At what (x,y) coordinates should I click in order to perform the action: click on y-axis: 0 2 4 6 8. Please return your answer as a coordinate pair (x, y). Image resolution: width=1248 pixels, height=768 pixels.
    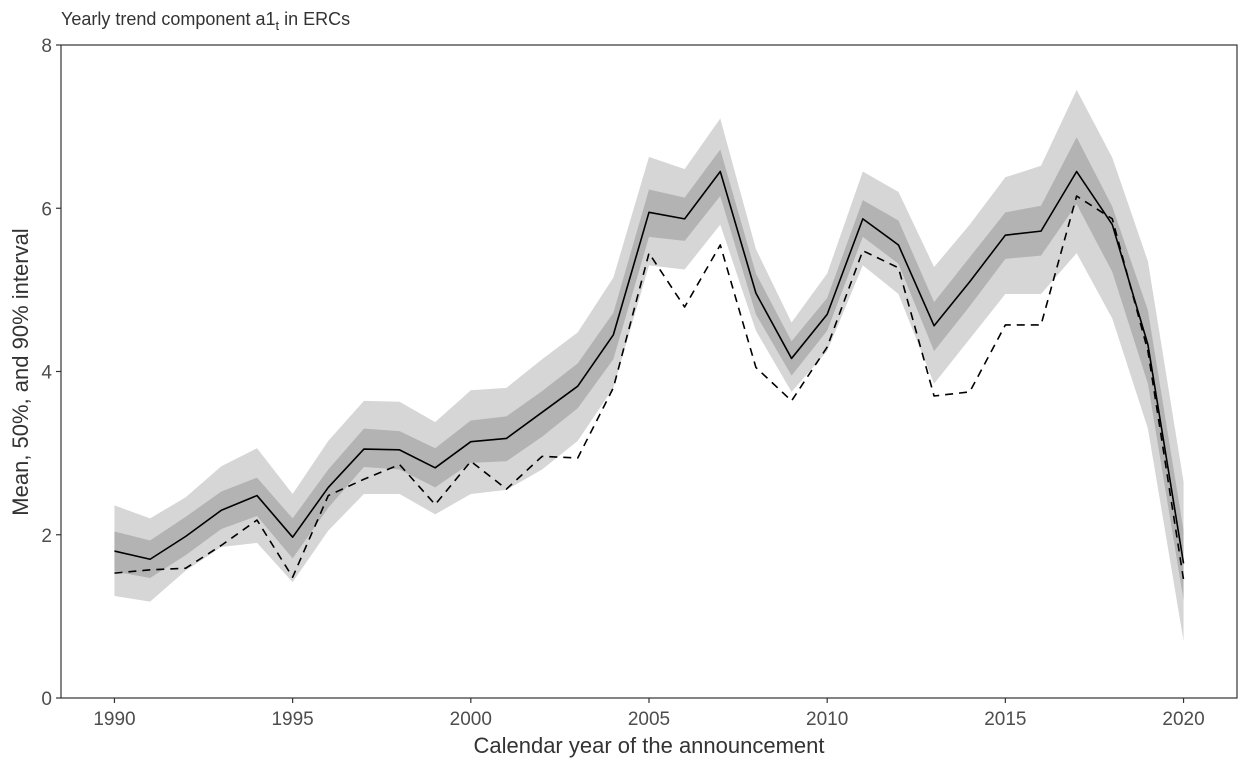
    Looking at the image, I should click on (51, 373).